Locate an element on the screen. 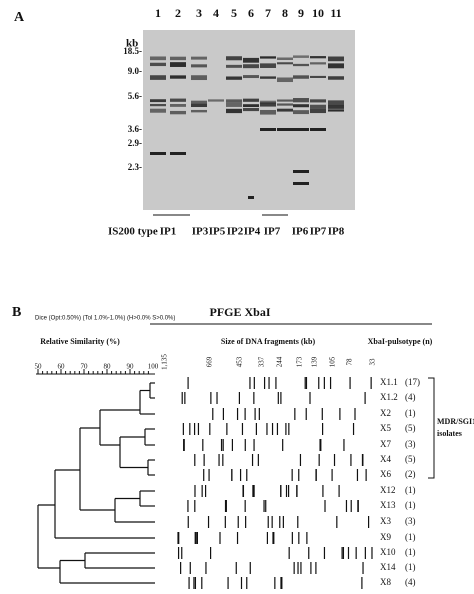 This screenshot has width=474, height=594. panel-label: A is located at coordinates (19, 17).